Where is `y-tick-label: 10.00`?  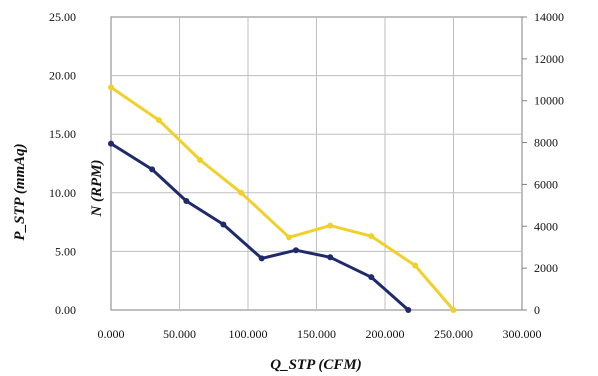 y-tick-label: 10.00 is located at coordinates (62, 193).